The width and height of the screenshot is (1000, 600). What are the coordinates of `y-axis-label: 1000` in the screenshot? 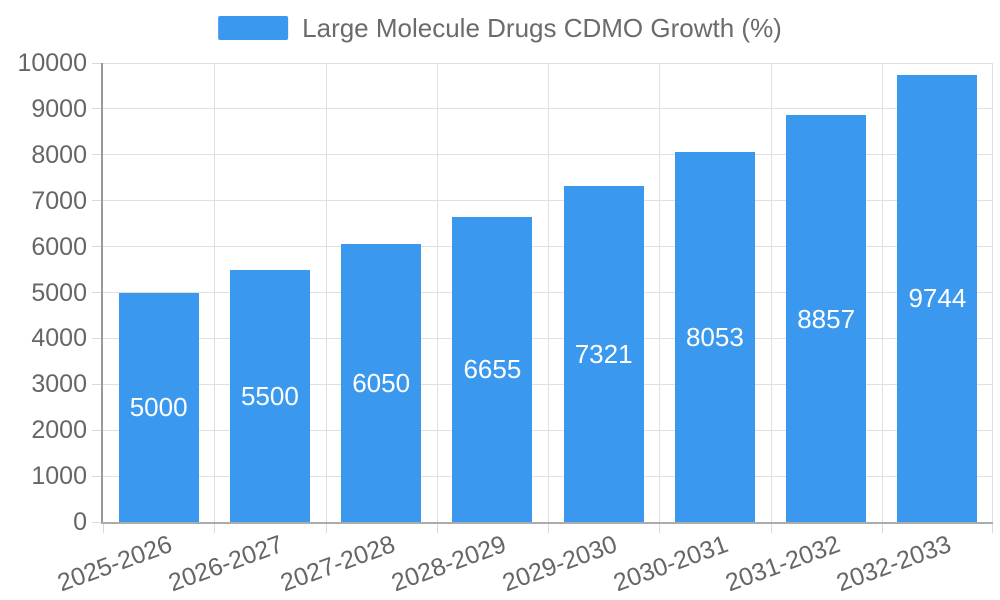 It's located at (59, 476).